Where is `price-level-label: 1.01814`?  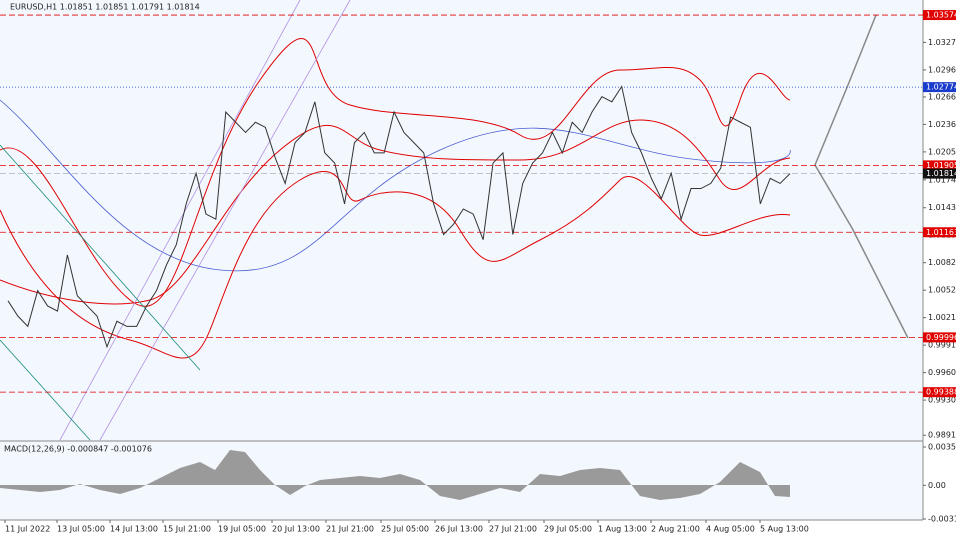 price-level-label: 1.01814 is located at coordinates (941, 173).